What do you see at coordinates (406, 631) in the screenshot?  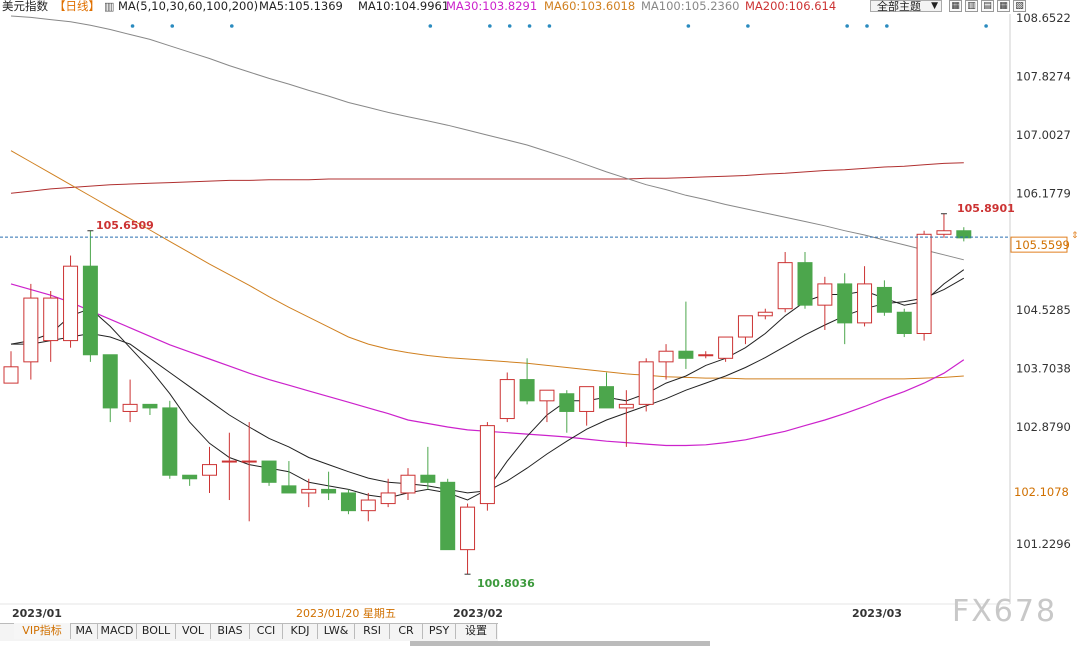 I see `tab-cr: CR` at bounding box center [406, 631].